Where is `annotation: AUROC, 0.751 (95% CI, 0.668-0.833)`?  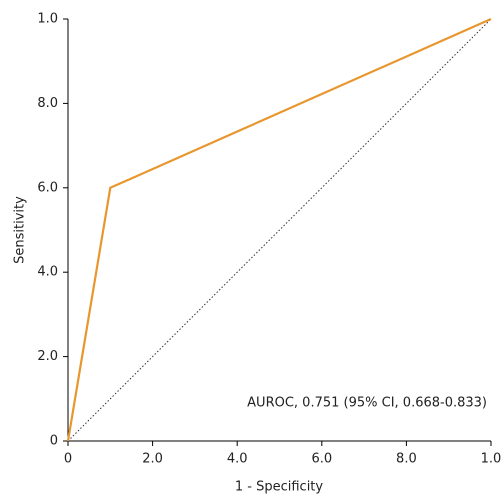
annotation: AUROC, 0.751 (95% CI, 0.668-0.833) is located at coordinates (367, 403).